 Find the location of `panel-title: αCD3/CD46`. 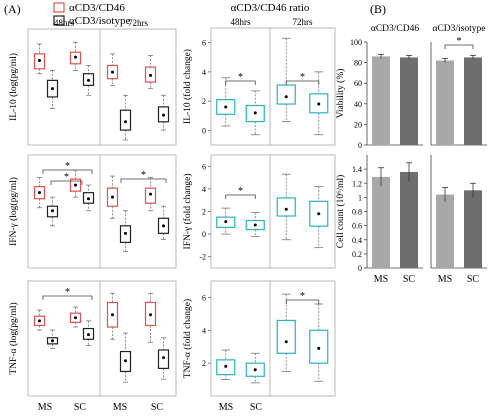

panel-title: αCD3/CD46 is located at coordinates (395, 29).